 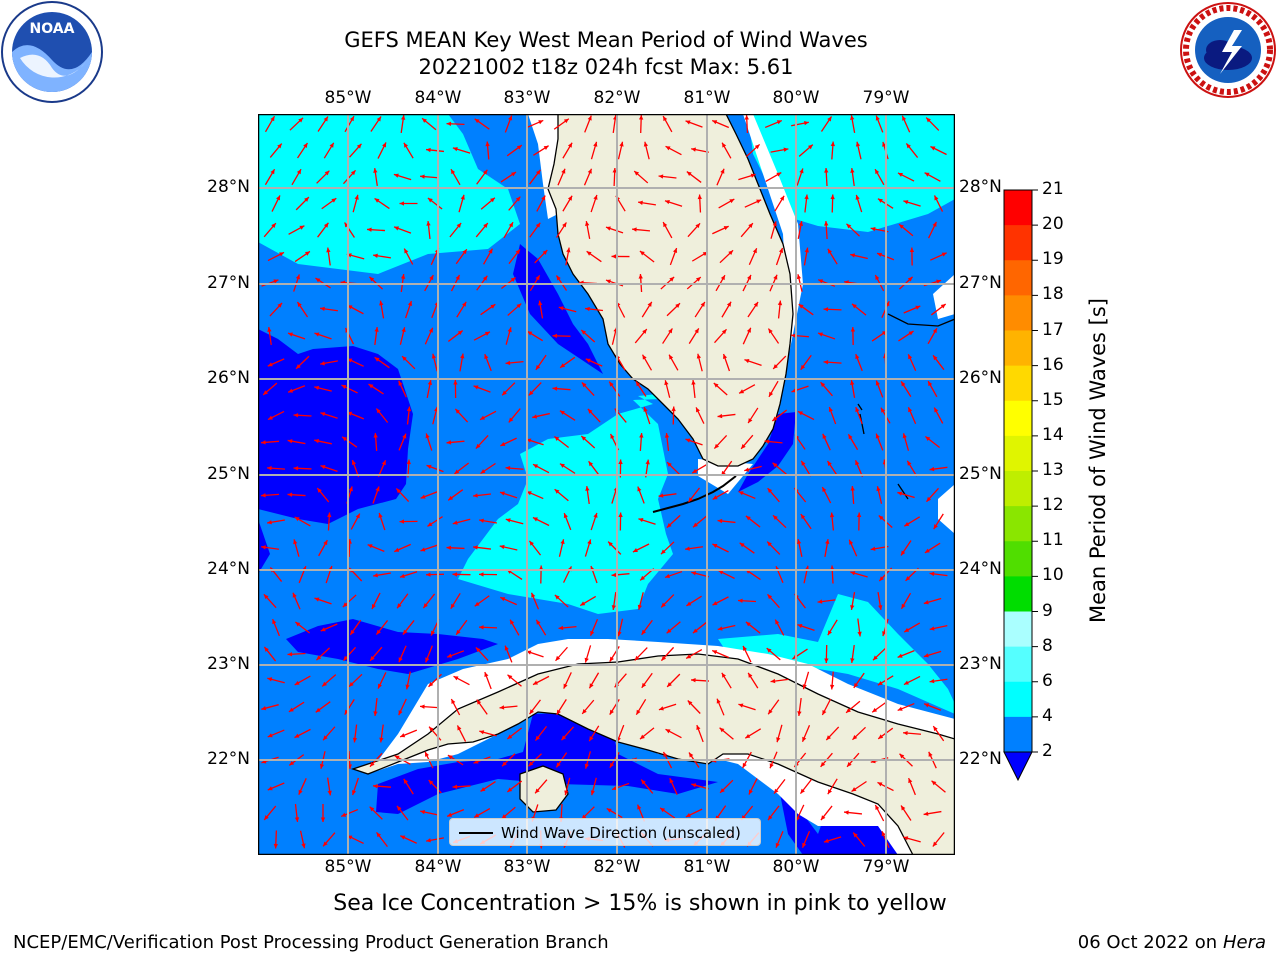 I want to click on lon-label-top: 80°W, so click(x=796, y=98).